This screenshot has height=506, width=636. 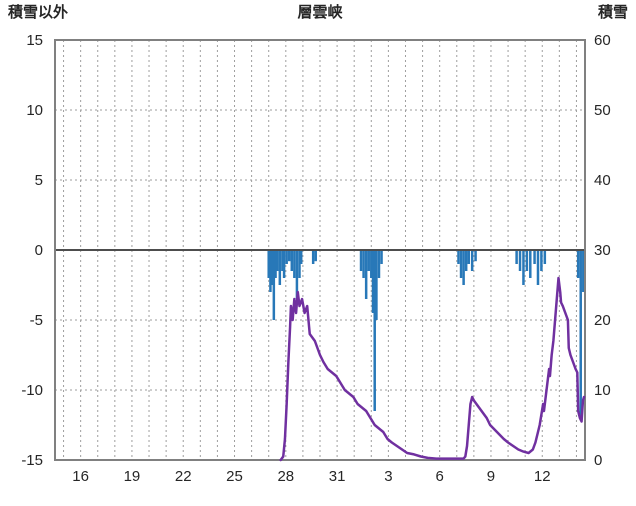 What do you see at coordinates (542, 476) in the screenshot?
I see `svg-text: 12` at bounding box center [542, 476].